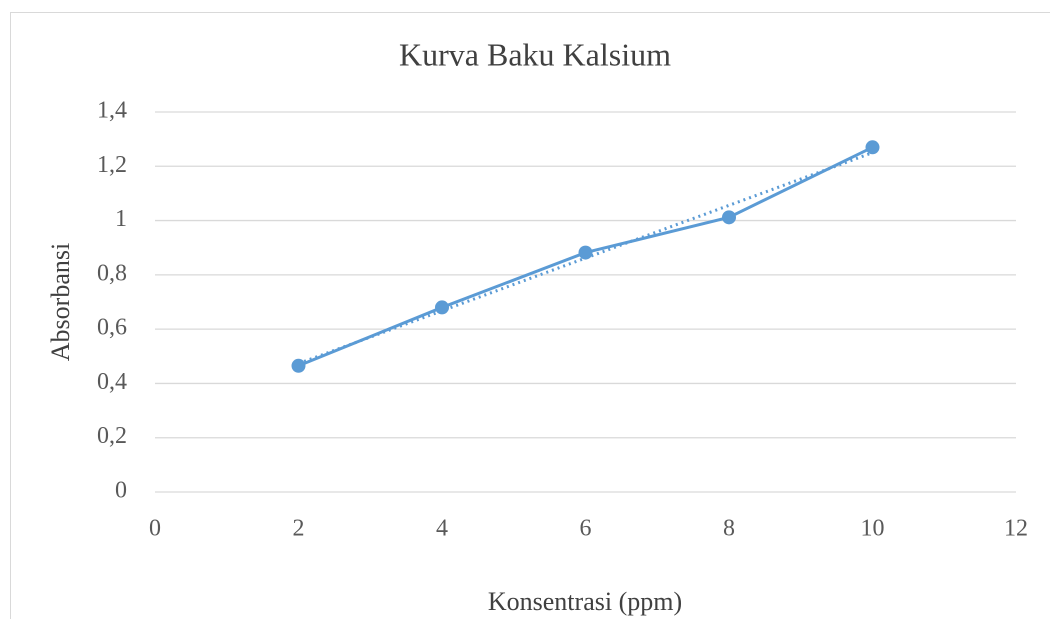  Describe the element at coordinates (112, 436) in the screenshot. I see `y-tick-label: 0,2` at that location.